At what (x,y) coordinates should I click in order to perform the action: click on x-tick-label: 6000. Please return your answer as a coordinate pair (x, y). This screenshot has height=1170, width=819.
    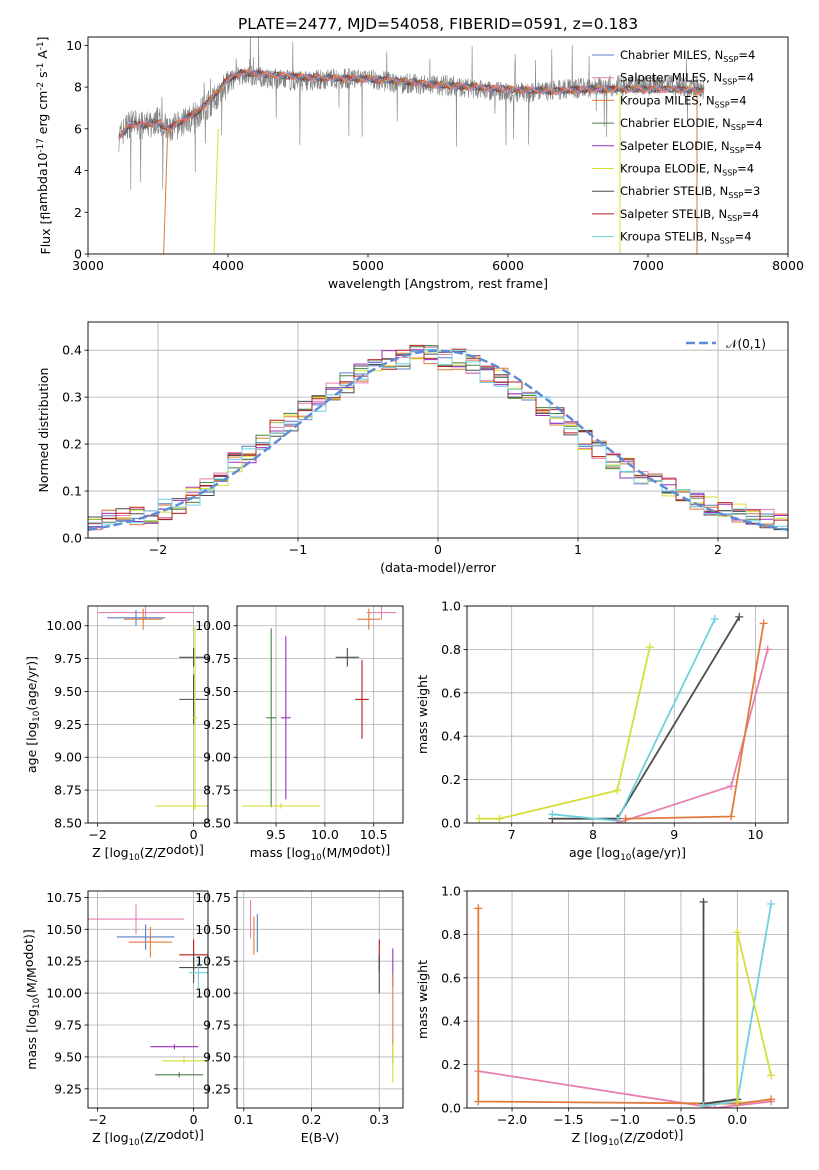
    Looking at the image, I should click on (508, 265).